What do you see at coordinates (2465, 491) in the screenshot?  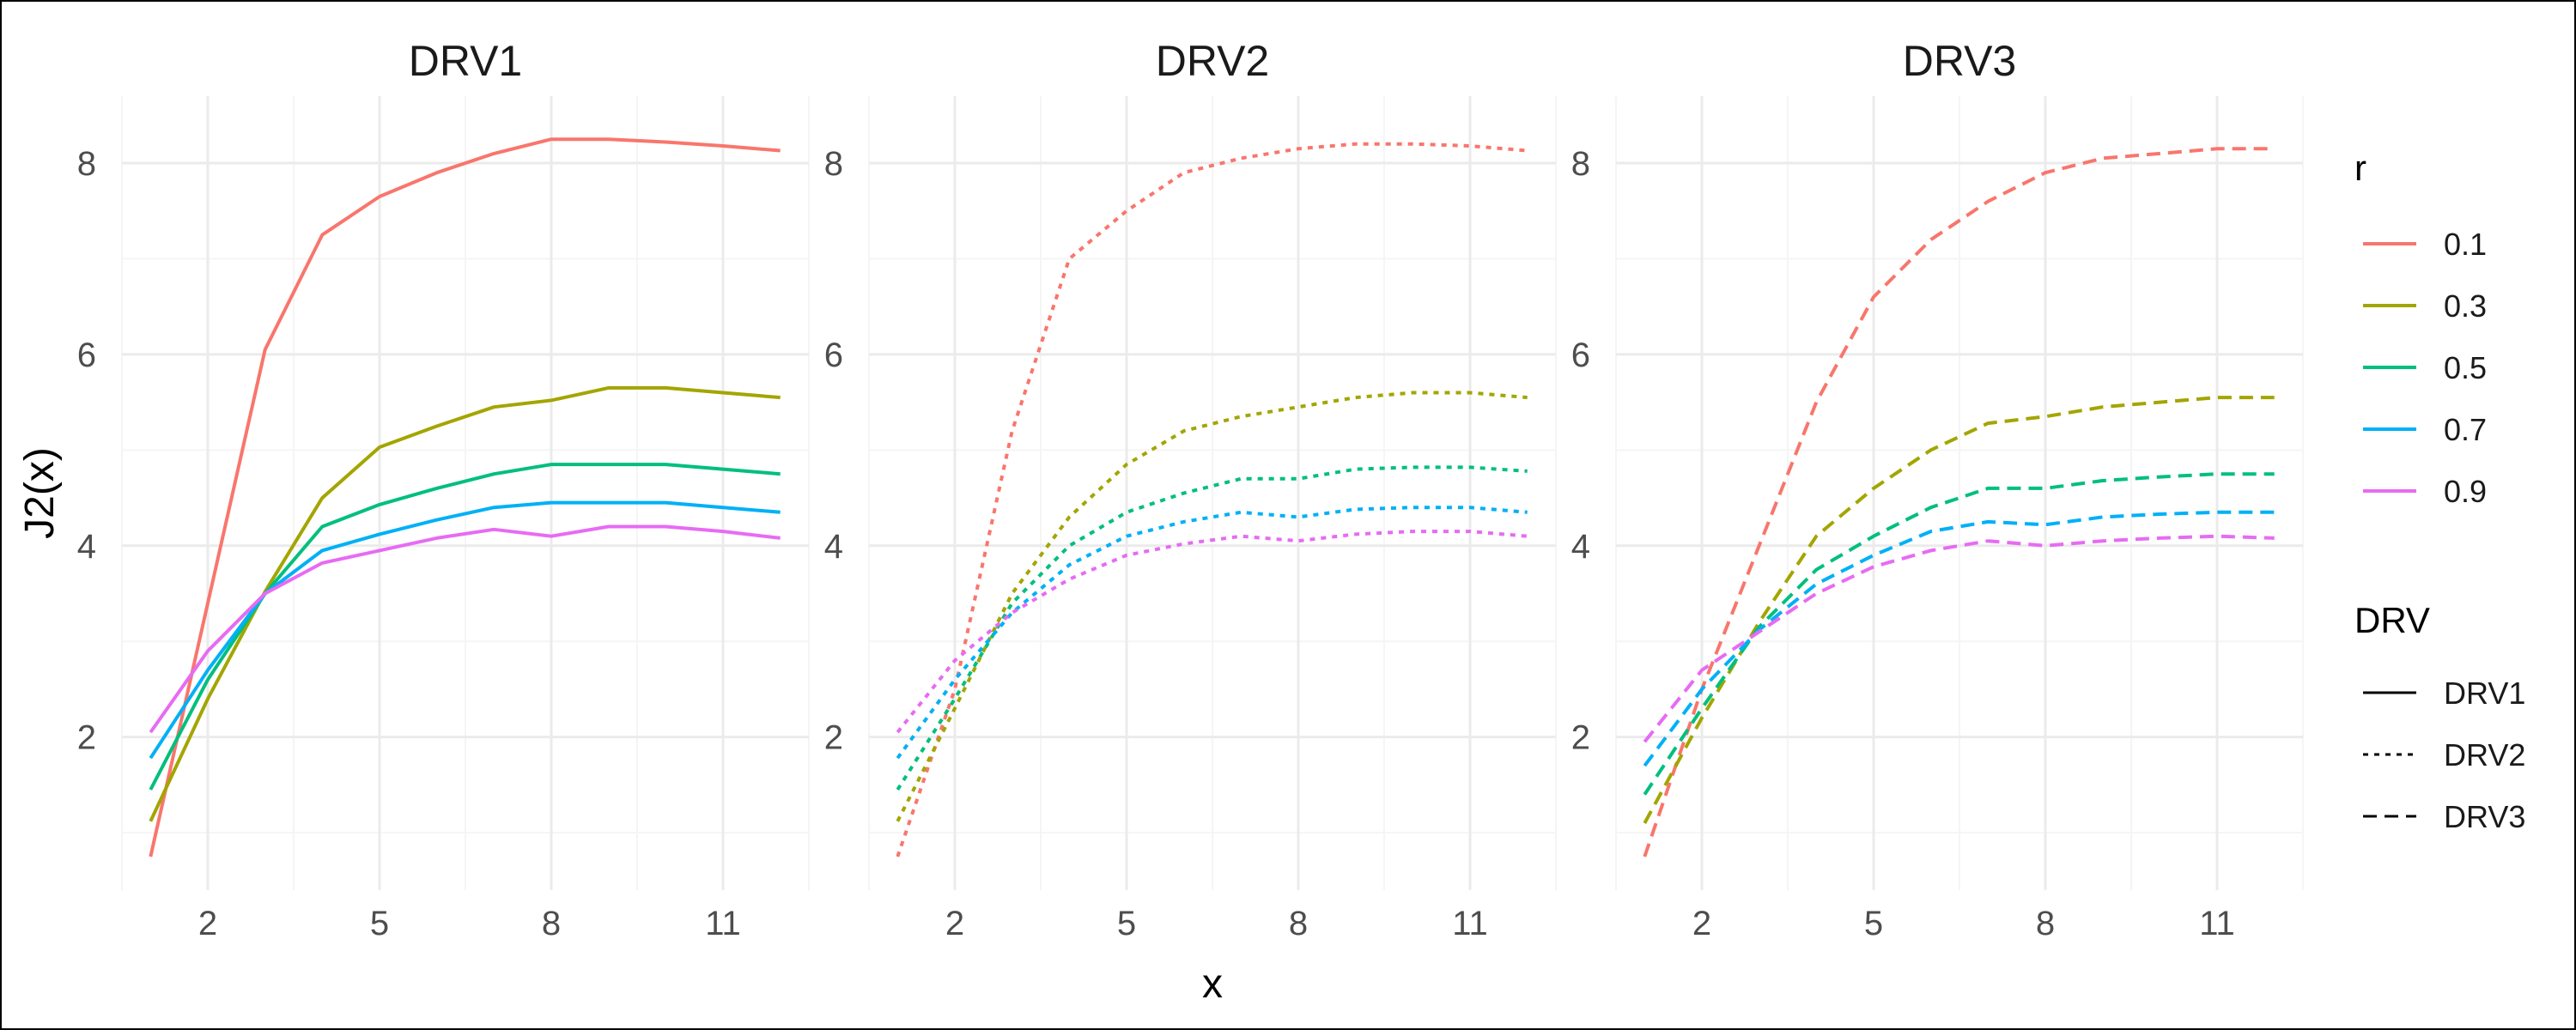 I see `legend-r-label: 0.9` at bounding box center [2465, 491].